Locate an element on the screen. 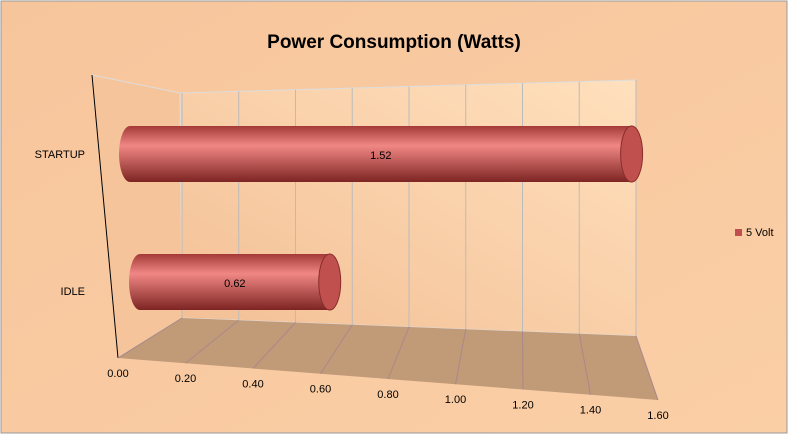  x-tick-label: 0.80 is located at coordinates (387, 395).